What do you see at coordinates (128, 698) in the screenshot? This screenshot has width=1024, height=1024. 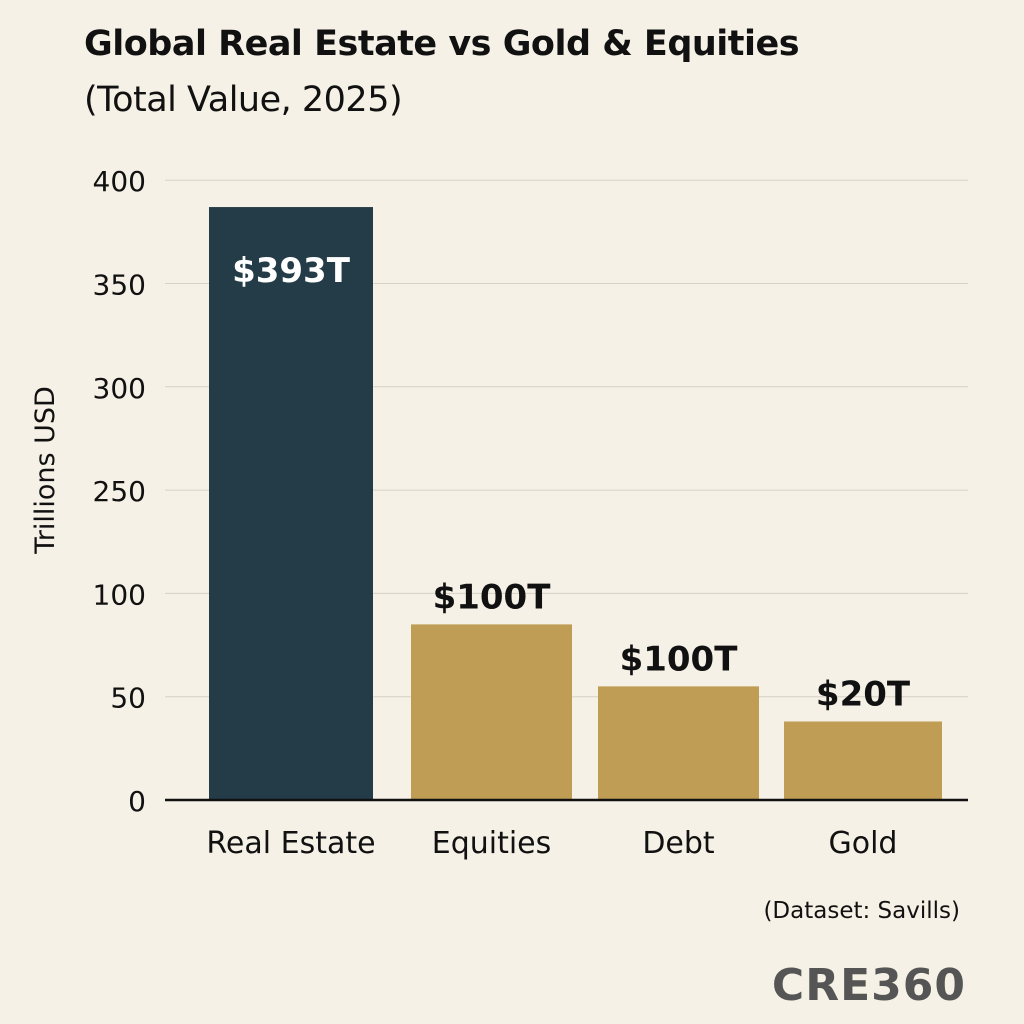 I see `y-tick-label: 50` at bounding box center [128, 698].